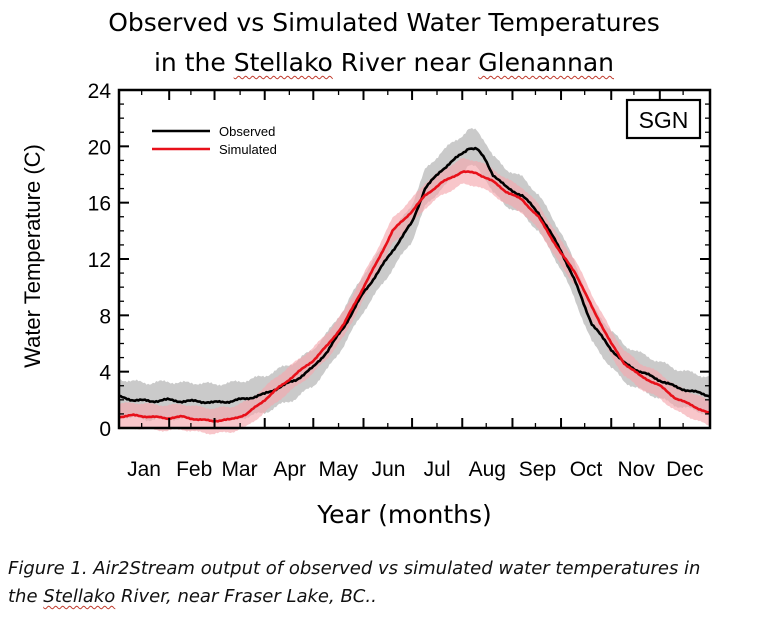  What do you see at coordinates (684, 469) in the screenshot?
I see `x-tick-label-dec: Dec` at bounding box center [684, 469].